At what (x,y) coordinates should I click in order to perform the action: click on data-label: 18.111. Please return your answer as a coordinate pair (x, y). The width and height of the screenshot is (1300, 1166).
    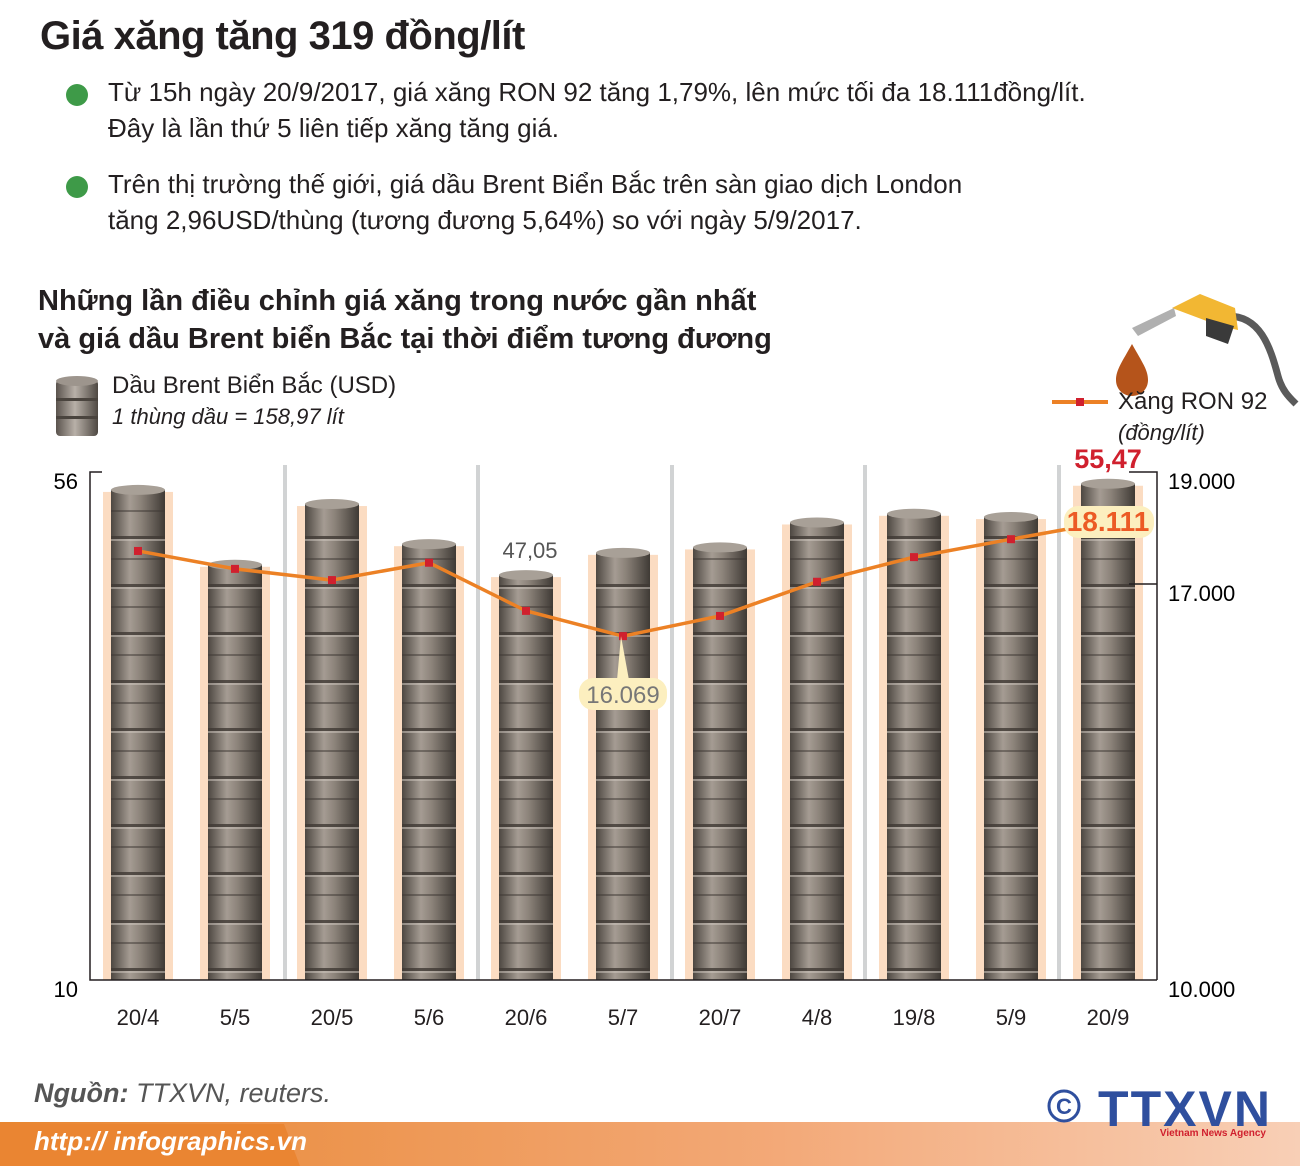
    Looking at the image, I should click on (1108, 521).